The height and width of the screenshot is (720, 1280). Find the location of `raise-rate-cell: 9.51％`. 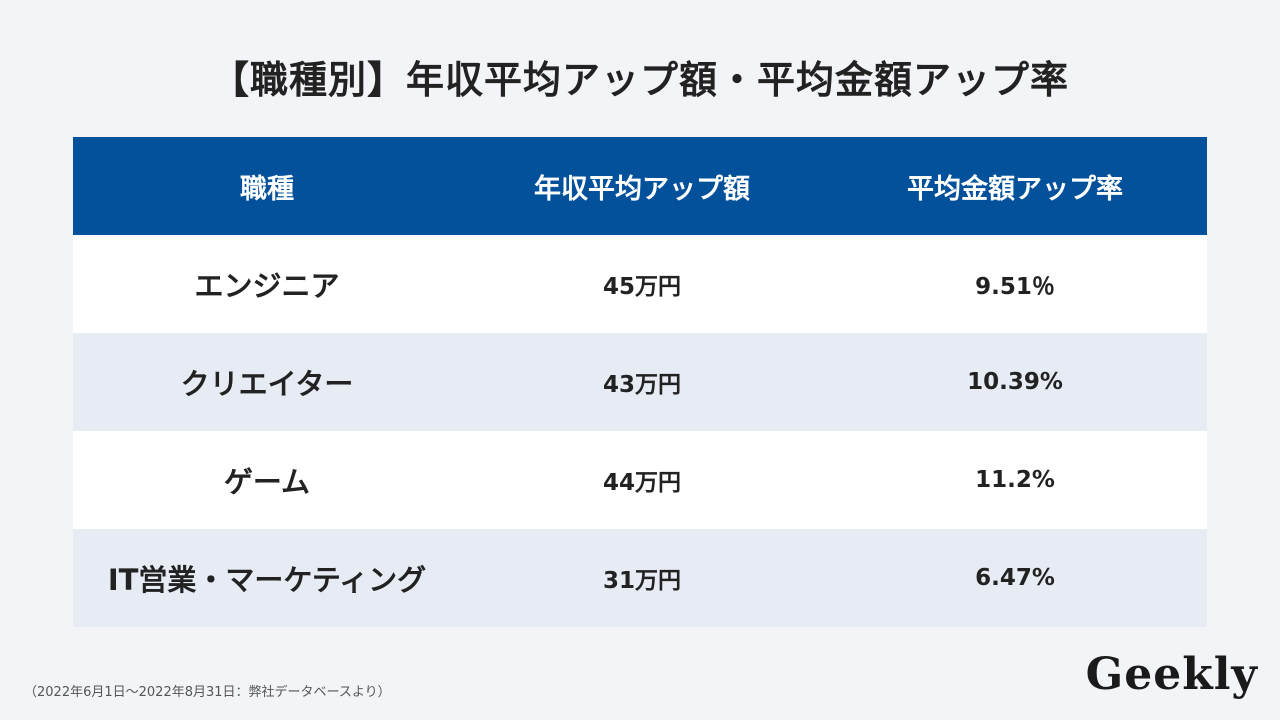

raise-rate-cell: 9.51％ is located at coordinates (1015, 287).